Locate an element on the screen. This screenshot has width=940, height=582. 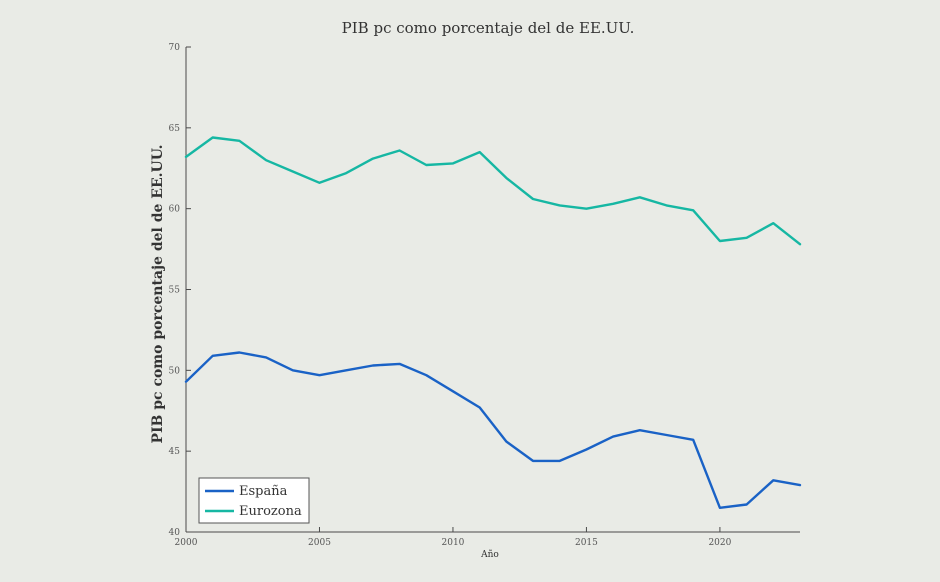
chart-title: PIB pc como porcentaje del de EE.UU. is located at coordinates (488, 28).